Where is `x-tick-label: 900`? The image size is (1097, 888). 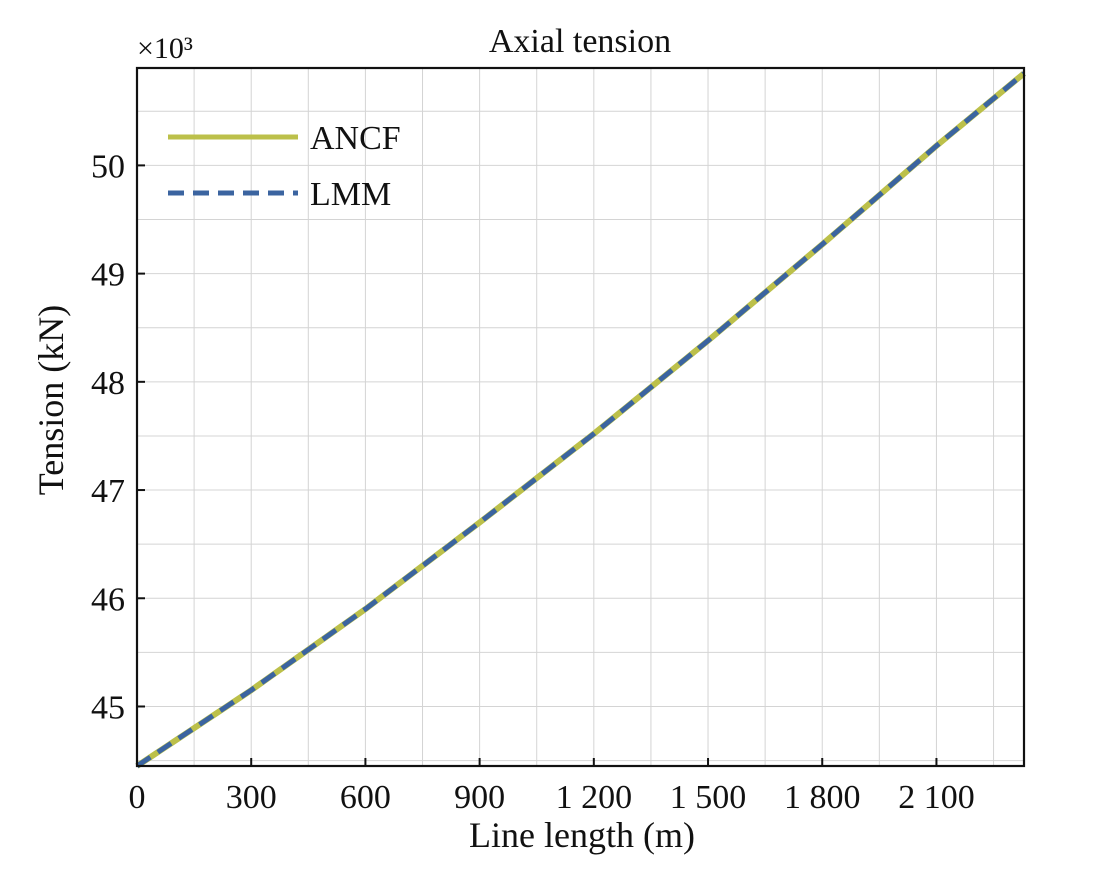
x-tick-label: 900 is located at coordinates (479, 797).